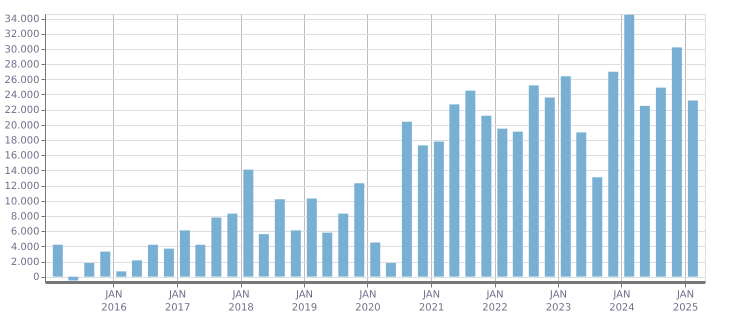 The width and height of the screenshot is (751, 313). What do you see at coordinates (22, 20) in the screenshot?
I see `y-tick-label: 34.000` at bounding box center [22, 20].